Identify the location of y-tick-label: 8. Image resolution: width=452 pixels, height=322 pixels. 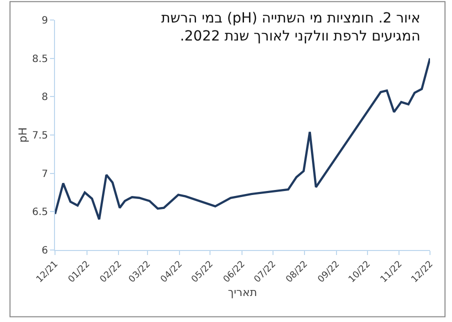
(45, 98).